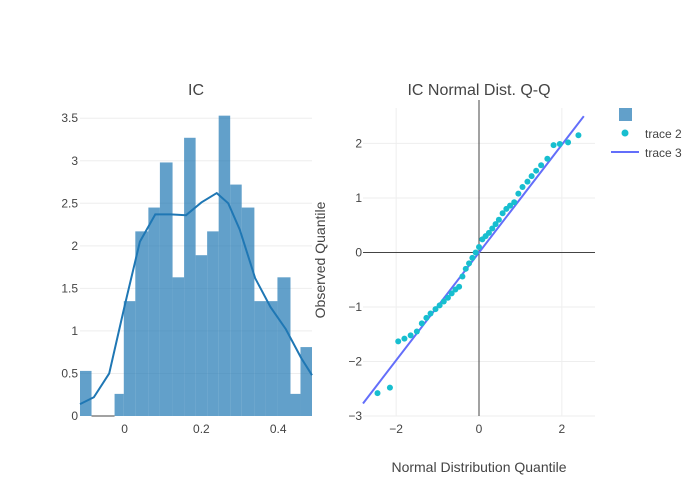 This screenshot has height=500, width=700. Describe the element at coordinates (358, 252) in the screenshot. I see `qq-y-tick-label: 0` at that location.